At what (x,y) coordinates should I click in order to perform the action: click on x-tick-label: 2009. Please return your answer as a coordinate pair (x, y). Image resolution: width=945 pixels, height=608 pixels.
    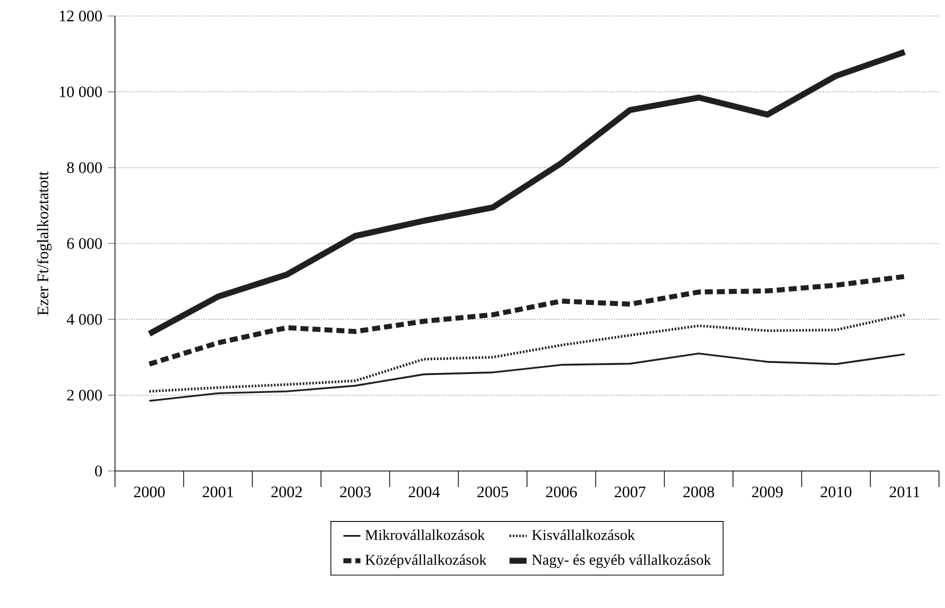
    Looking at the image, I should click on (767, 492).